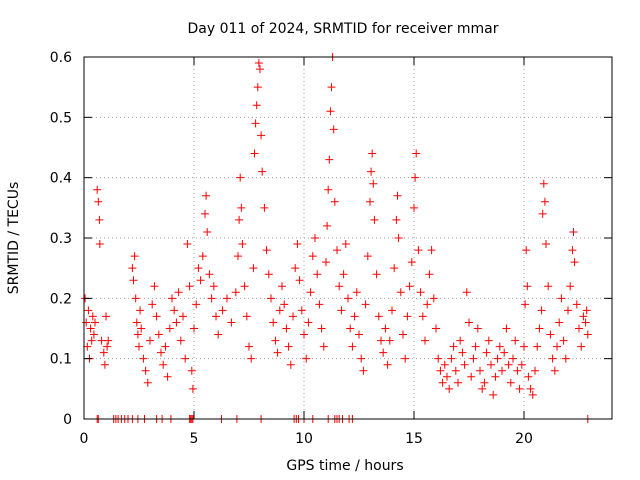 The height and width of the screenshot is (480, 640). What do you see at coordinates (344, 466) in the screenshot?
I see `x-axis-label: GPS time / hours` at bounding box center [344, 466].